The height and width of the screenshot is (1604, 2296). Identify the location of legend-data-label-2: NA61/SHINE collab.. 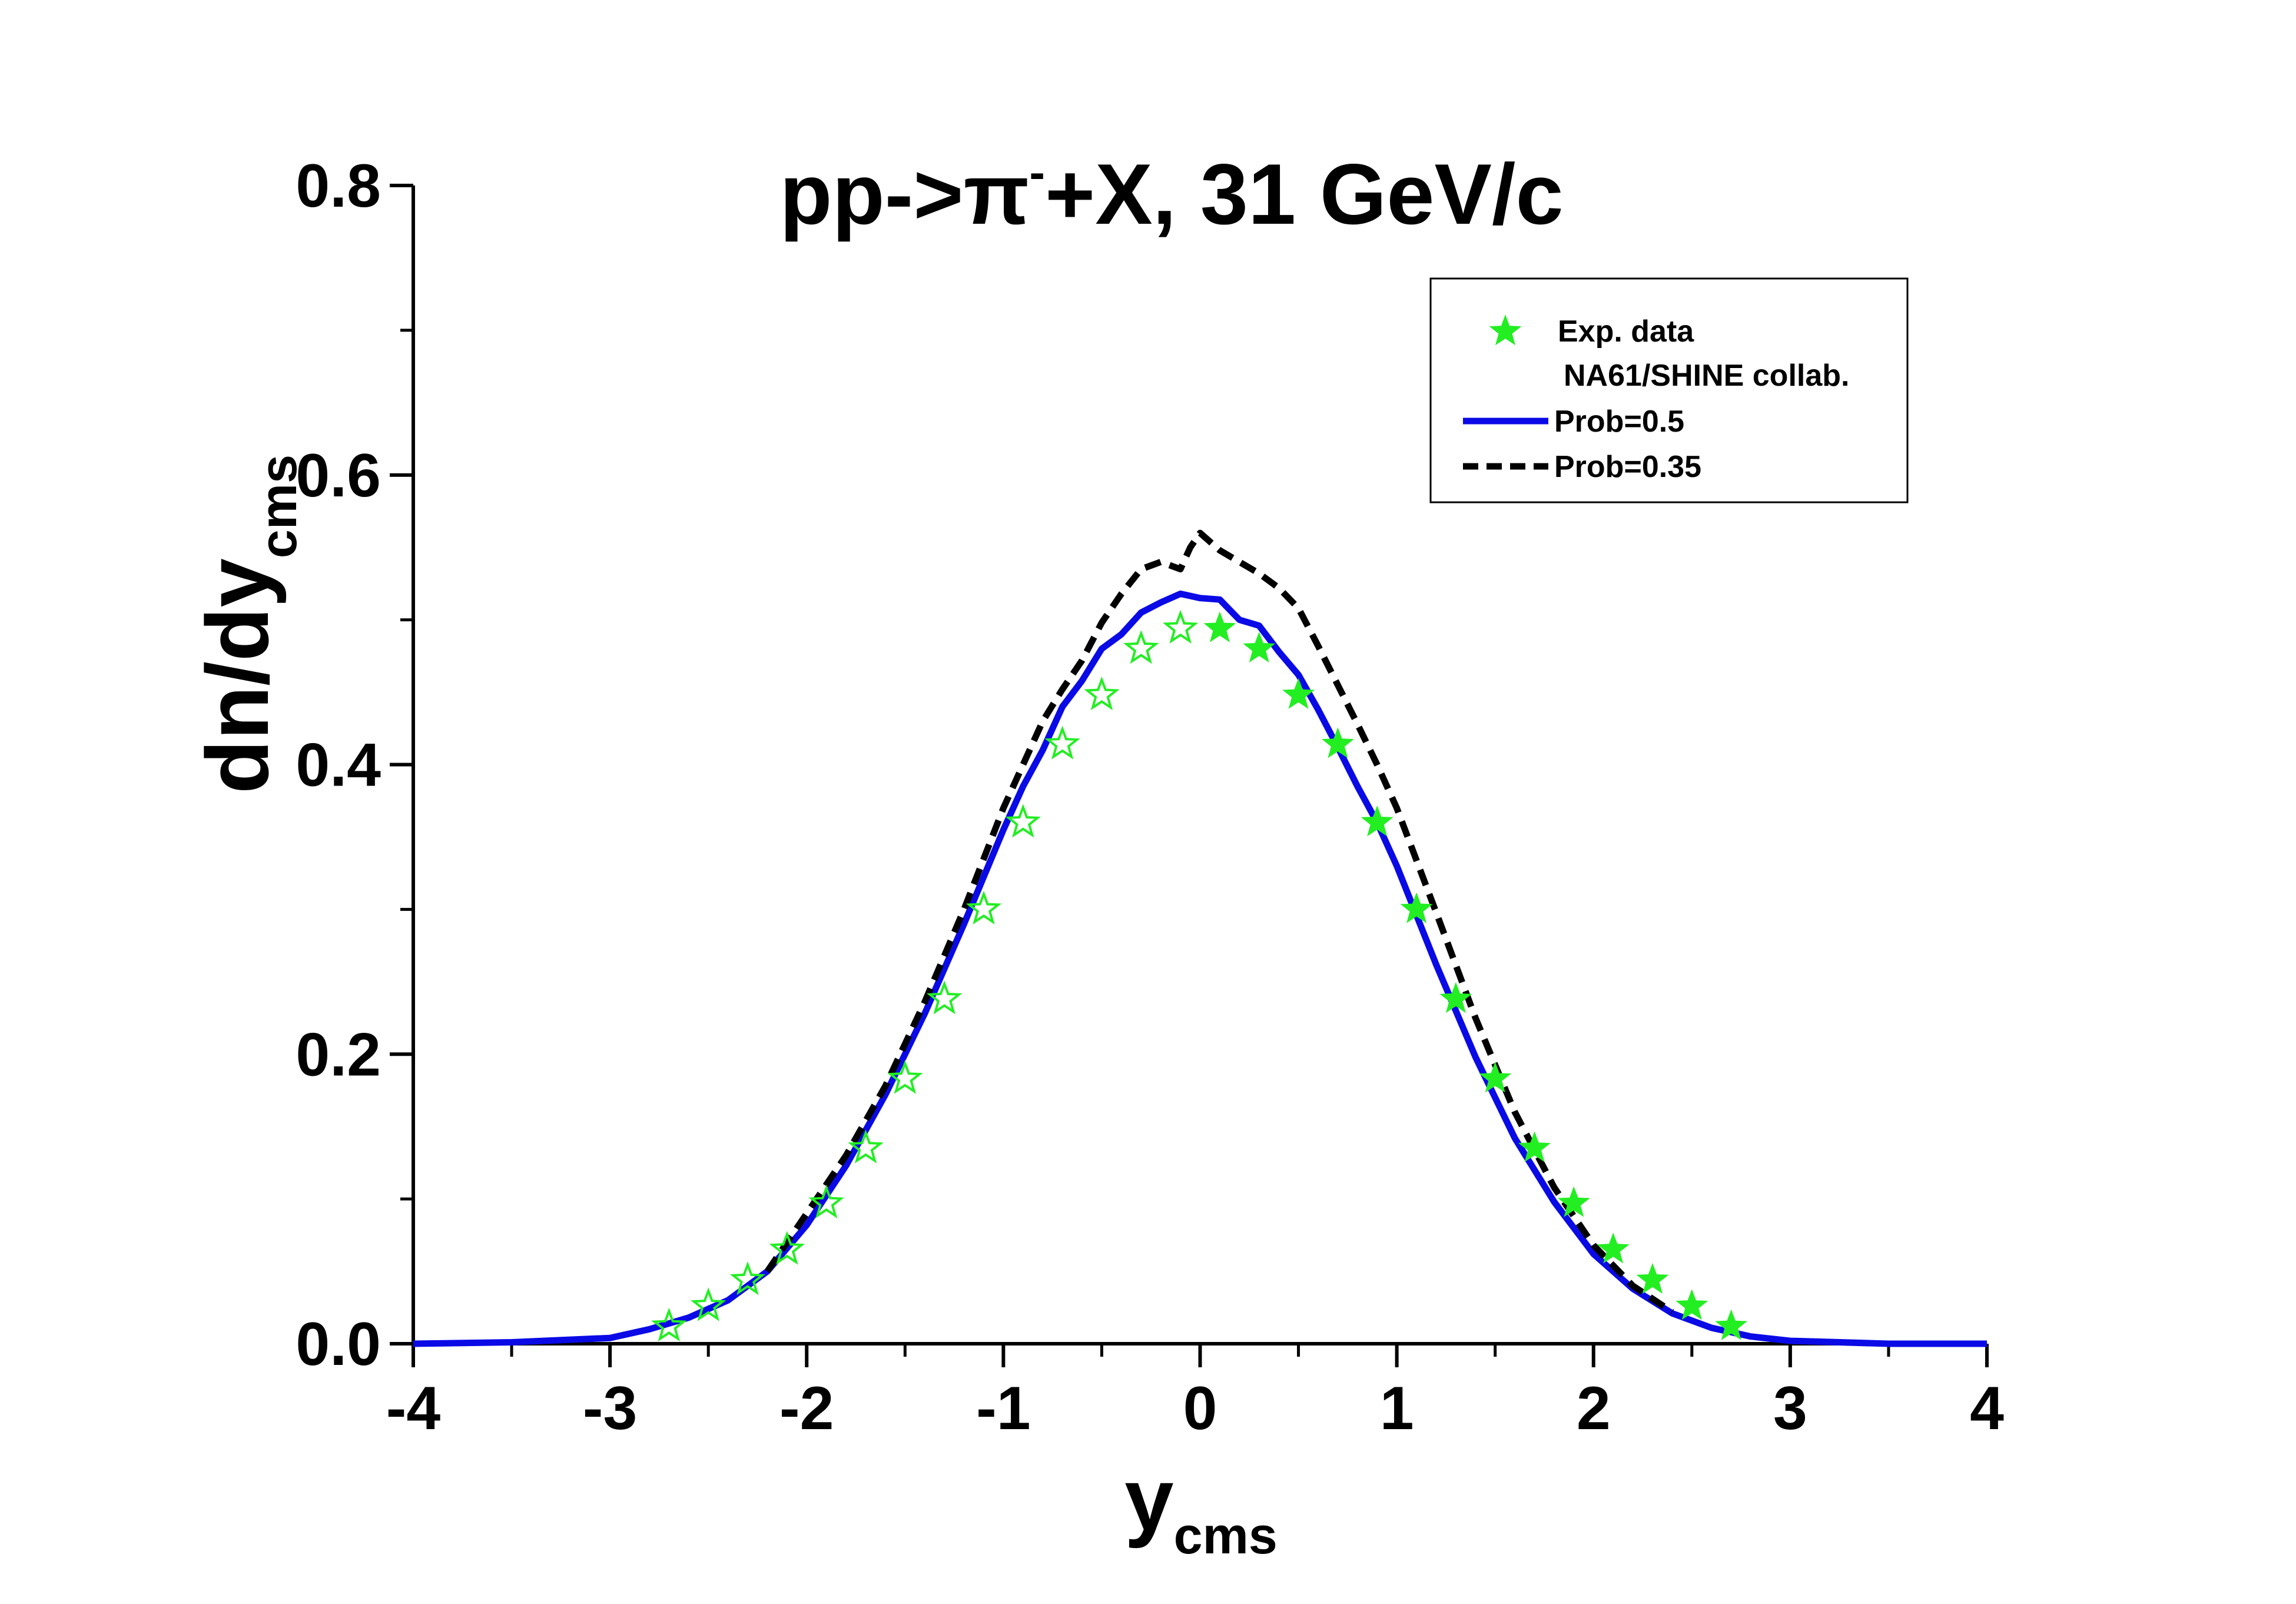
(1706, 376).